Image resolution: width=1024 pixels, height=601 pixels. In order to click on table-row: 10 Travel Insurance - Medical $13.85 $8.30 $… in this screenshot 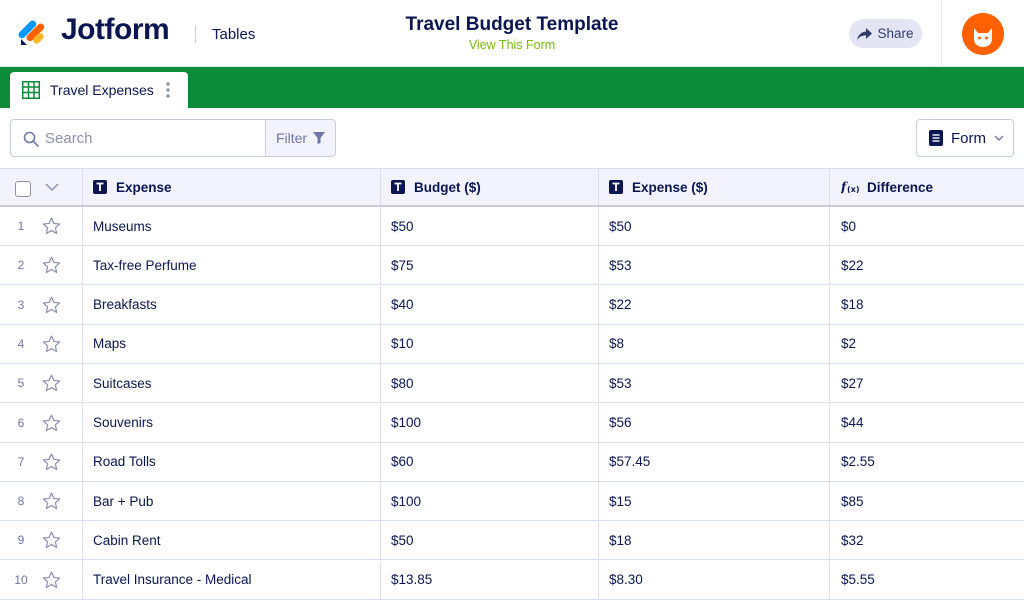, I will do `click(512, 580)`.